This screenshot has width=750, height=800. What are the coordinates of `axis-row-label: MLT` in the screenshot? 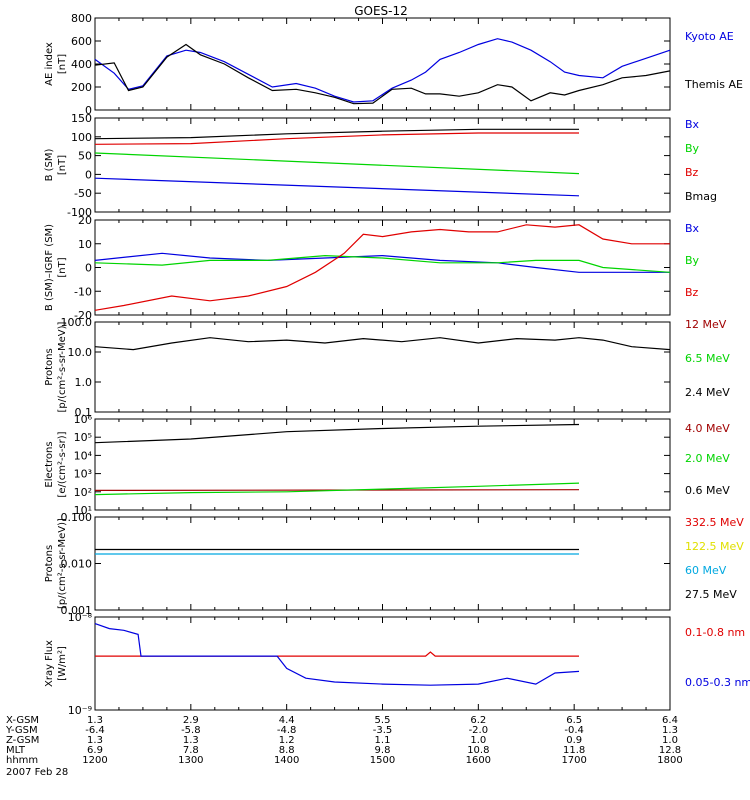 It's located at (16, 750).